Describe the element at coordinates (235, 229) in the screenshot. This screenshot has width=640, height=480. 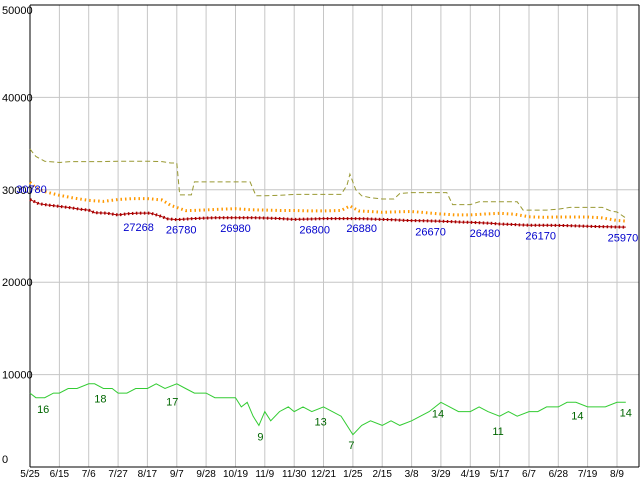
I see `price-label: 26980` at that location.